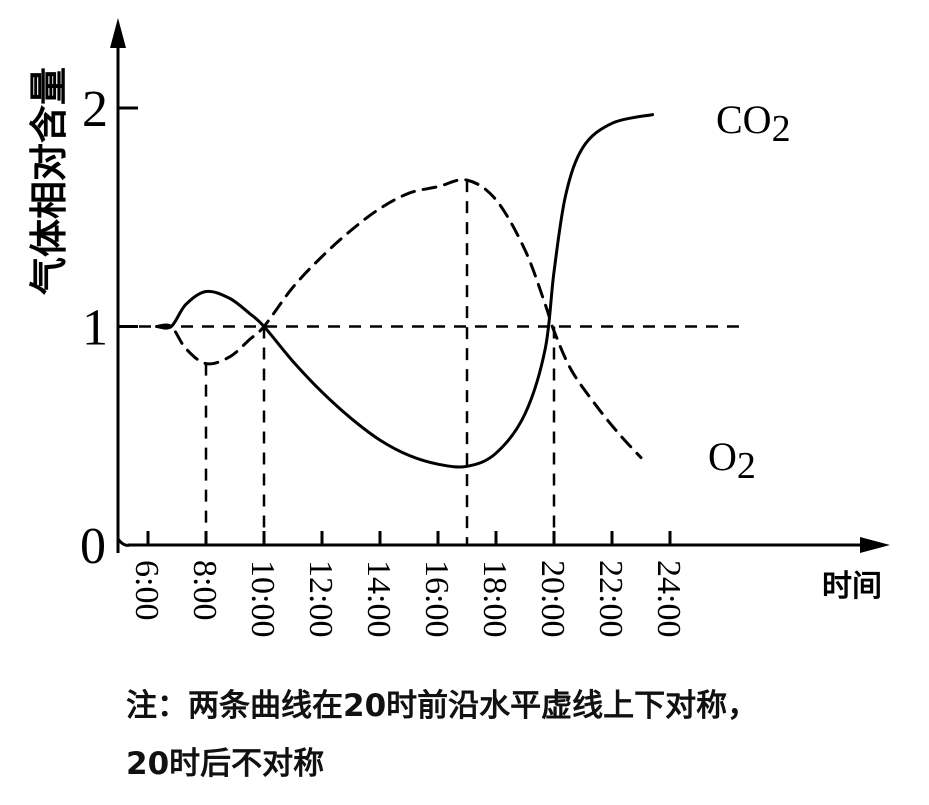 The width and height of the screenshot is (929, 805). What do you see at coordinates (494, 598) in the screenshot?
I see `x-tick-label: 18:00` at bounding box center [494, 598].